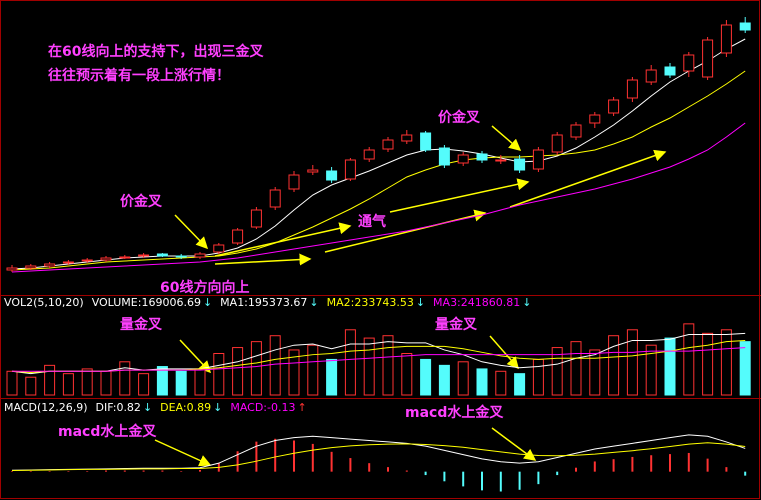  What do you see at coordinates (372, 221) in the screenshot?
I see `annotation: 通气` at bounding box center [372, 221].